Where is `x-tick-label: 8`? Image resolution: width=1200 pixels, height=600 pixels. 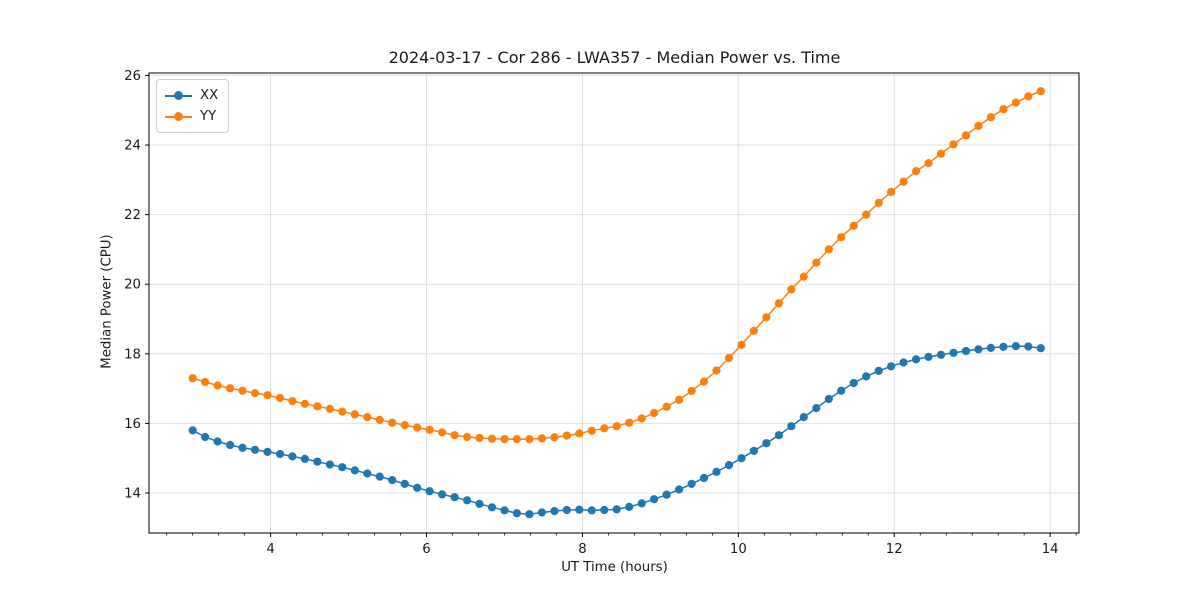 x-tick-label: 8 is located at coordinates (582, 549).